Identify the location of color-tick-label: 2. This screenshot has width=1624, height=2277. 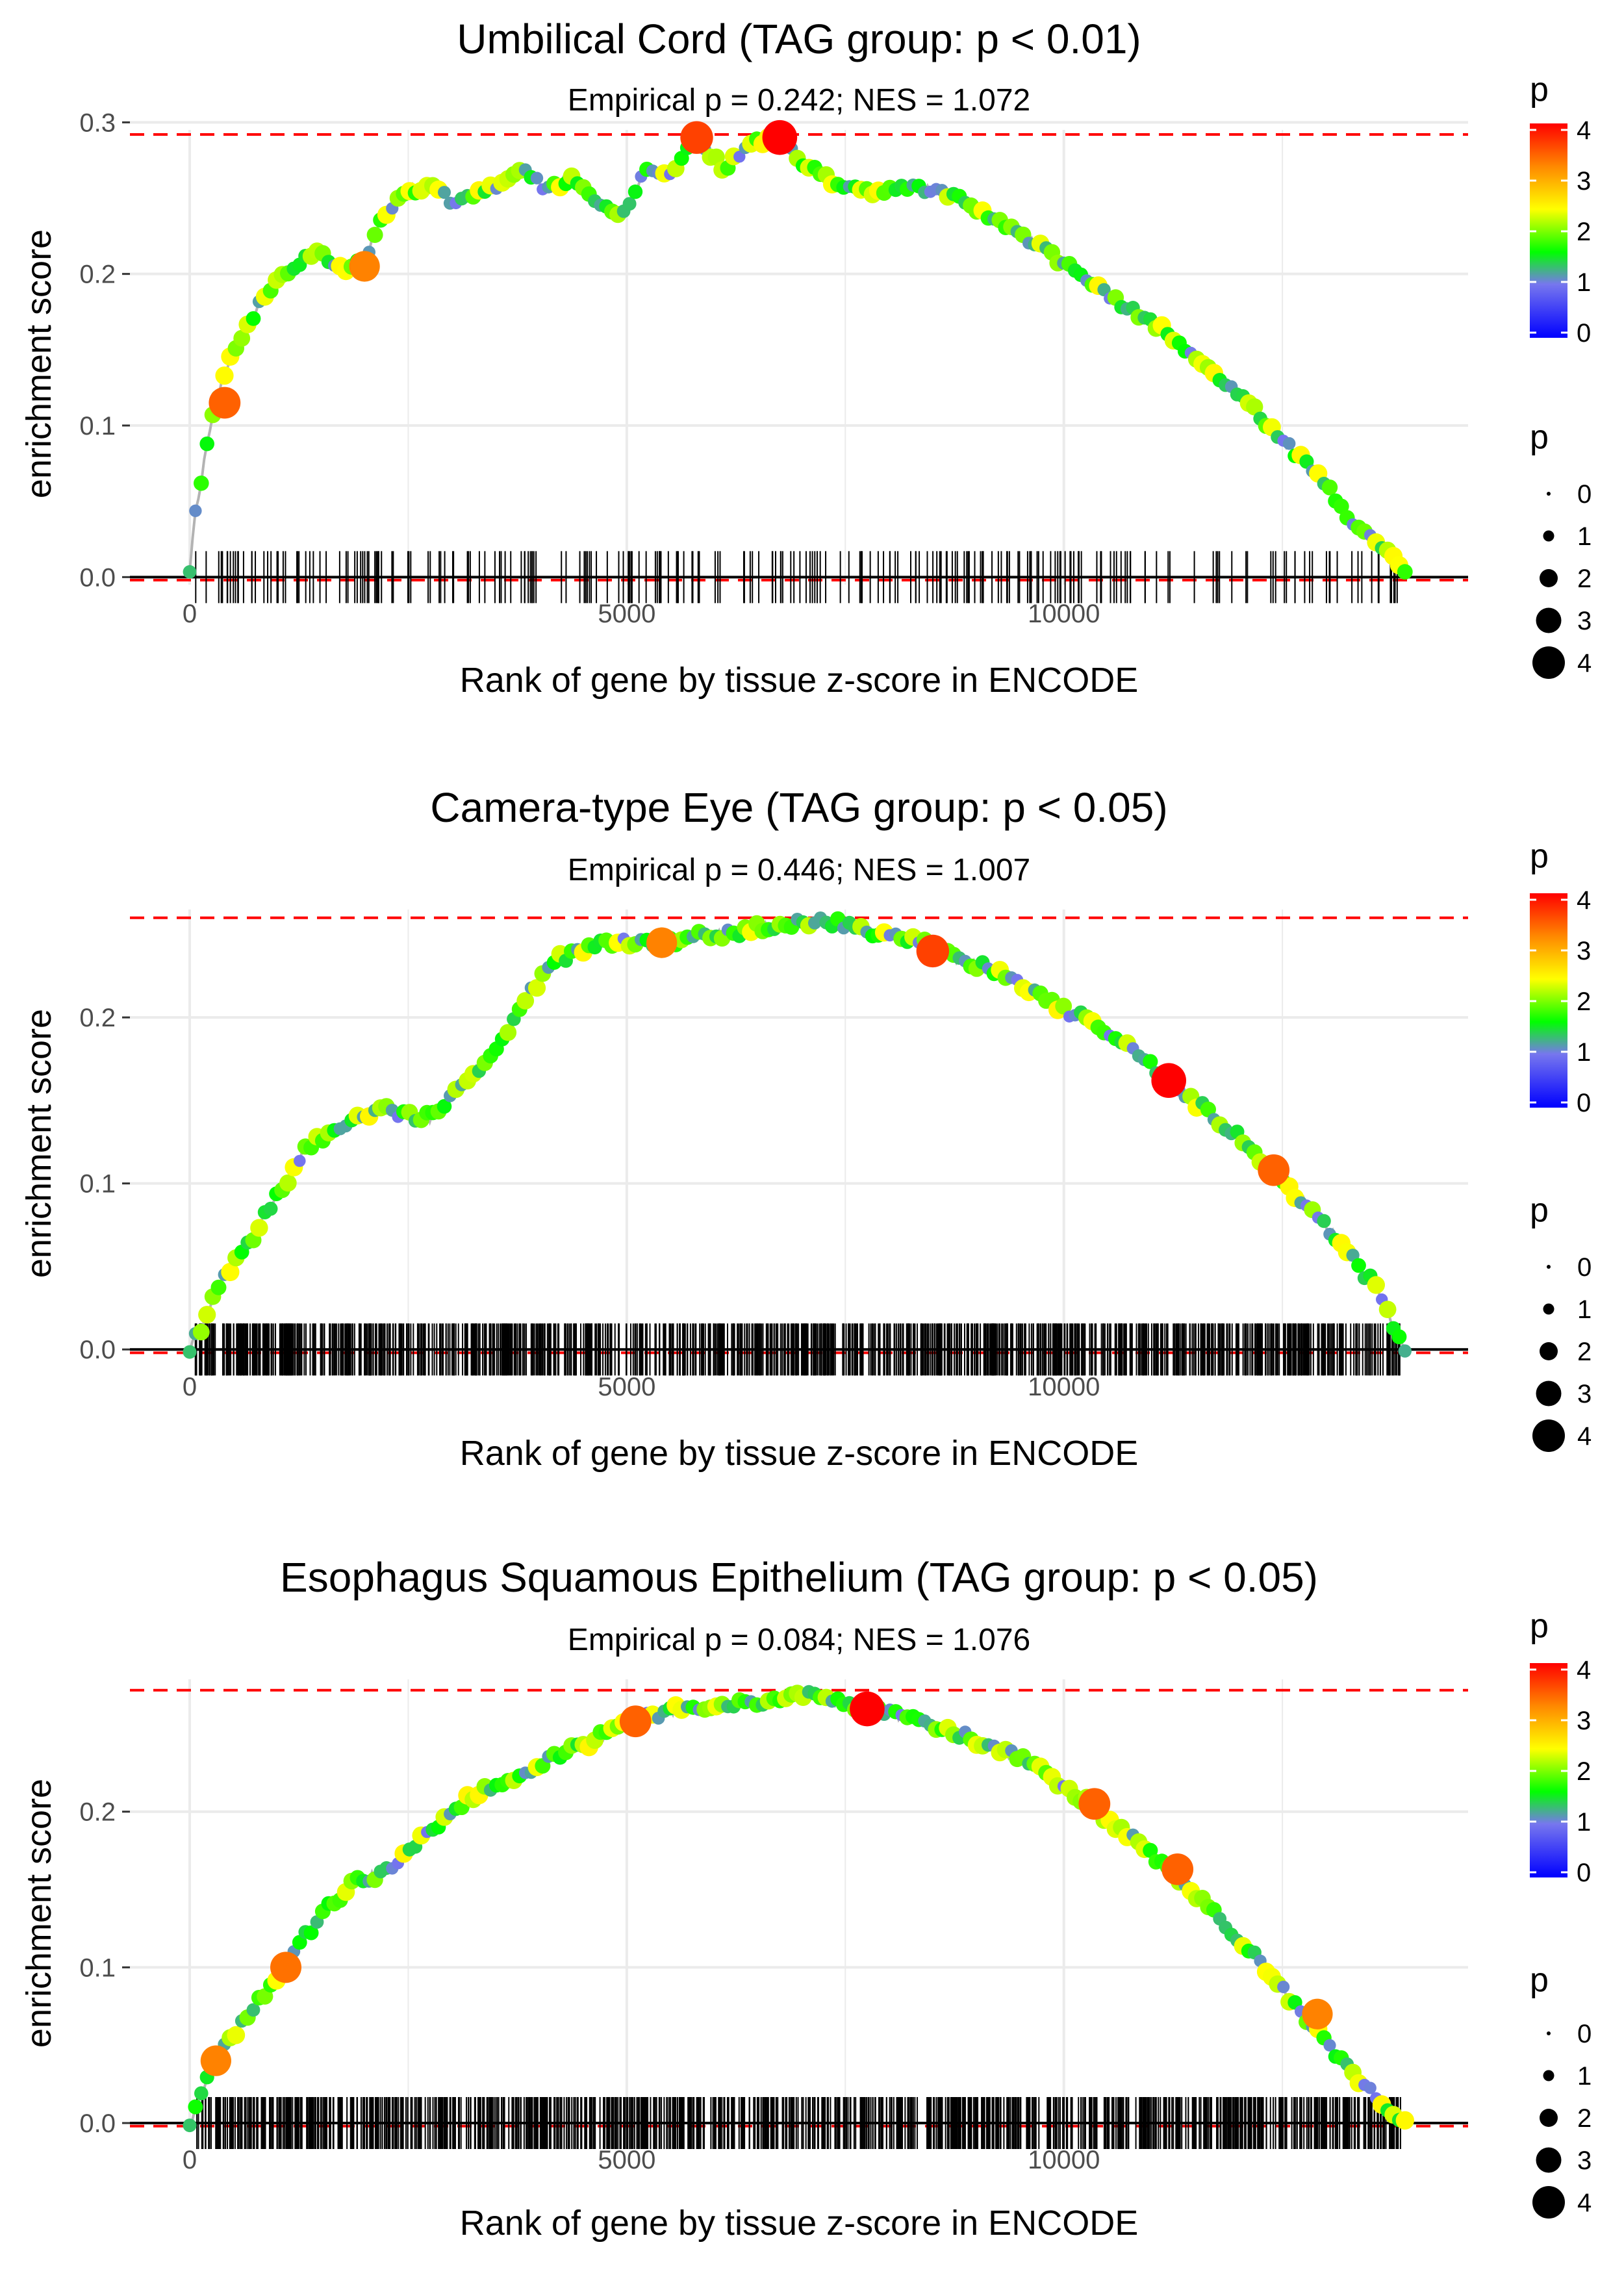
(1584, 1002).